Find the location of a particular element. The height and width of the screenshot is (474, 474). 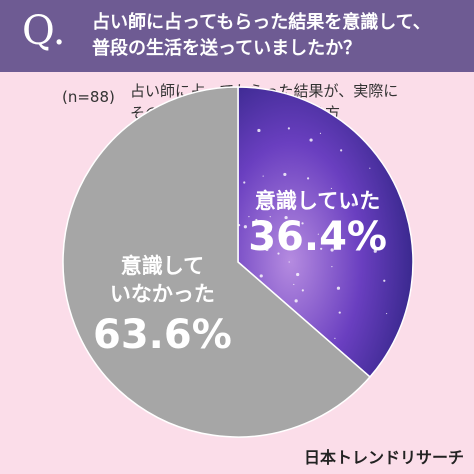

slice-label: 意識して いなかった is located at coordinates (162, 279).